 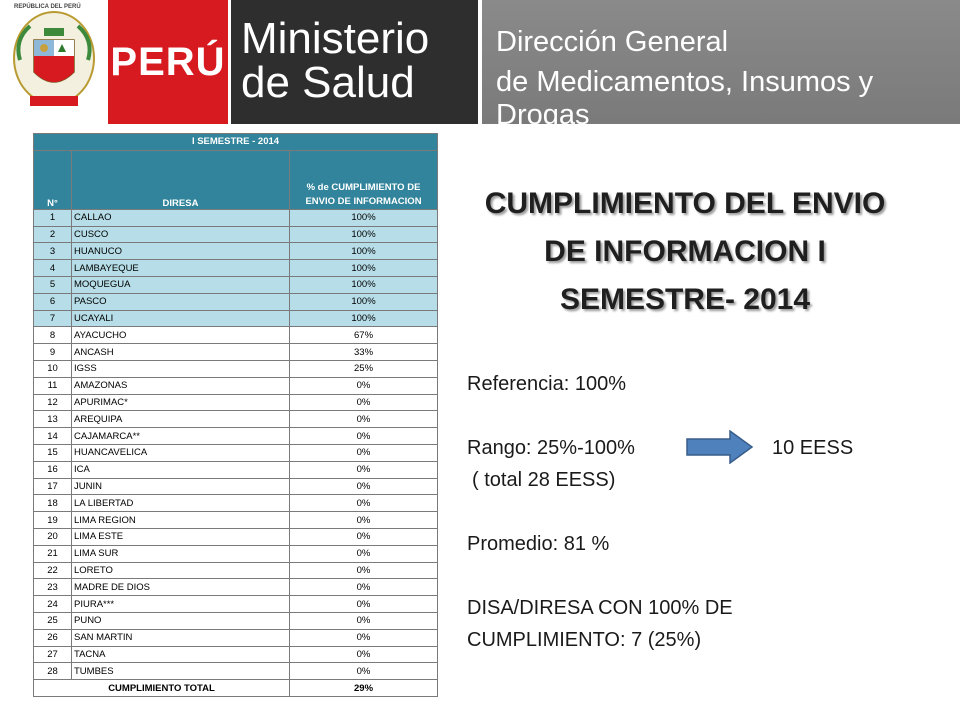 I want to click on row-diresa: LIMA REGION, so click(x=180, y=520).